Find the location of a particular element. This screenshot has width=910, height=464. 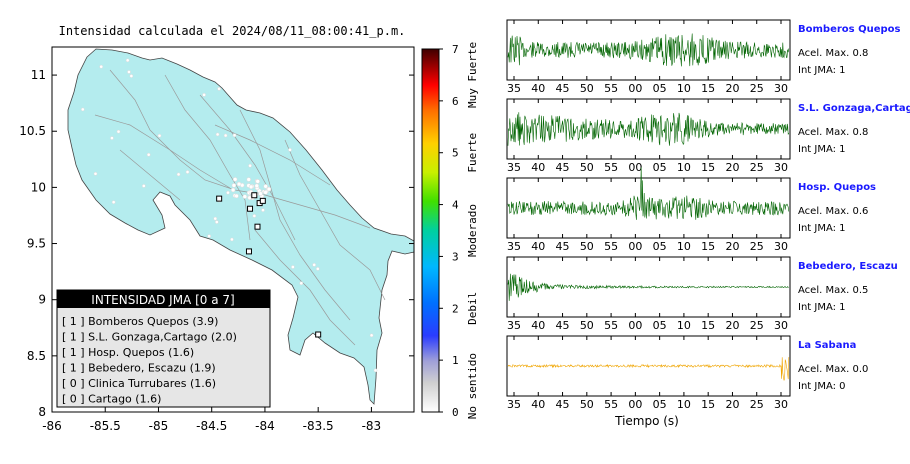

waveform-frame is located at coordinates (648, 129).